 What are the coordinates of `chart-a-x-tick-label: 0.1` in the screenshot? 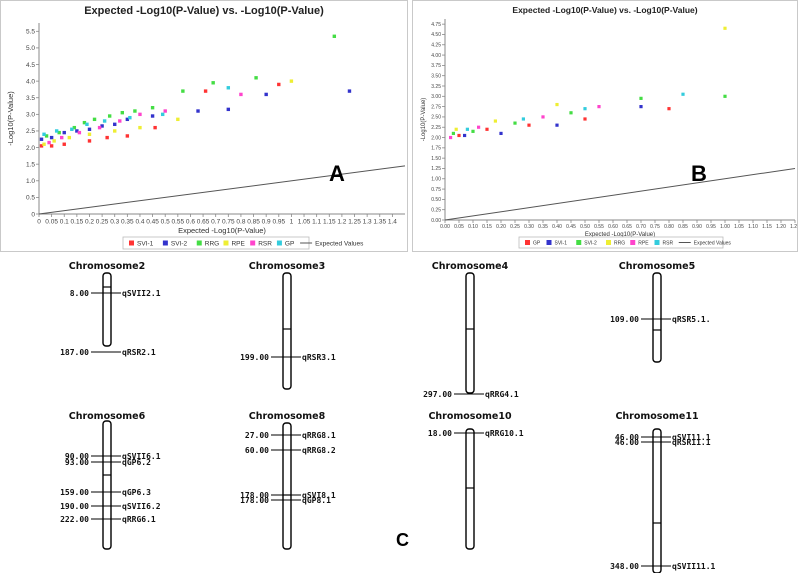 It's located at (64, 222).